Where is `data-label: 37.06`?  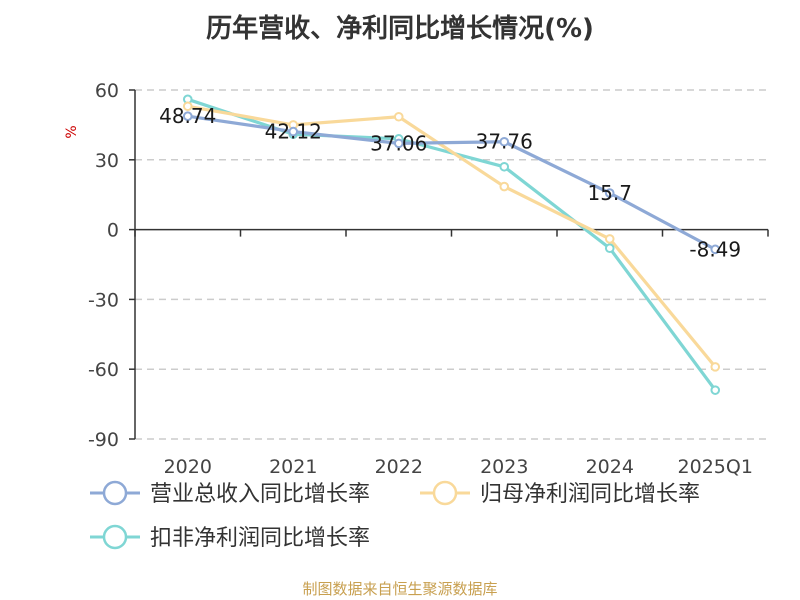
data-label: 37.06 is located at coordinates (398, 143).